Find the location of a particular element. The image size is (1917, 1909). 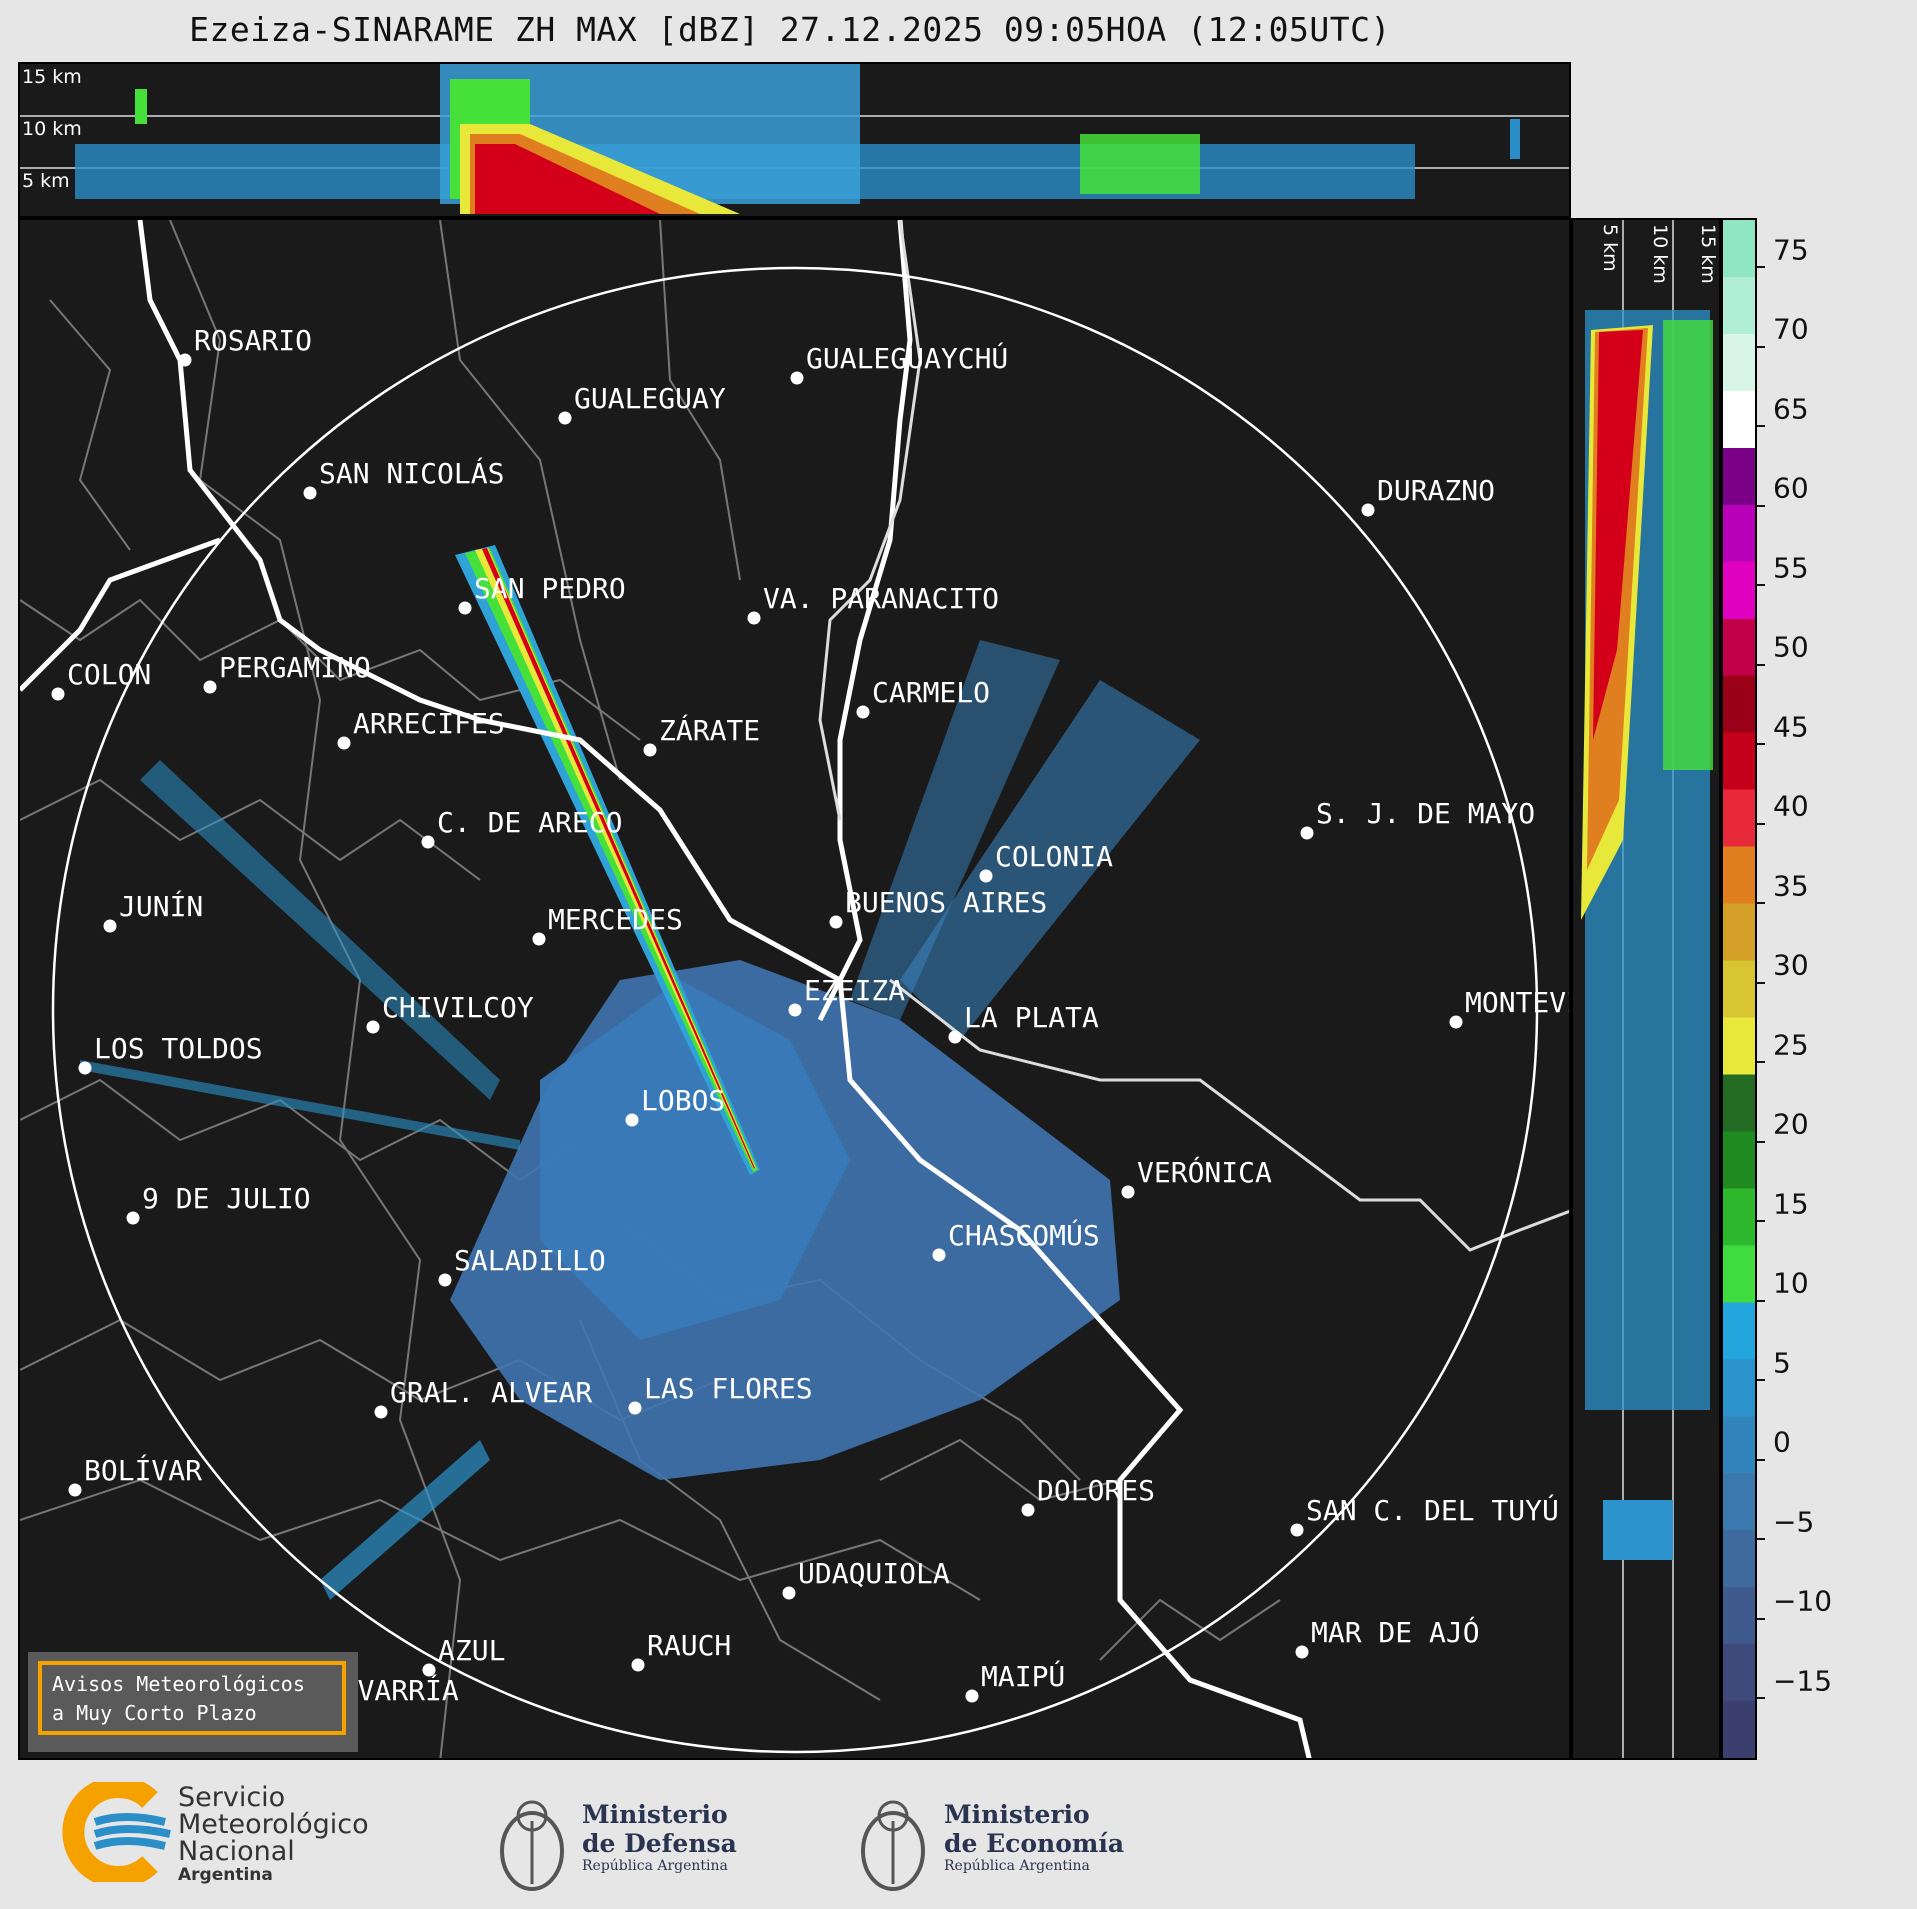

city-colonia: COLONIA is located at coordinates (1046, 861).